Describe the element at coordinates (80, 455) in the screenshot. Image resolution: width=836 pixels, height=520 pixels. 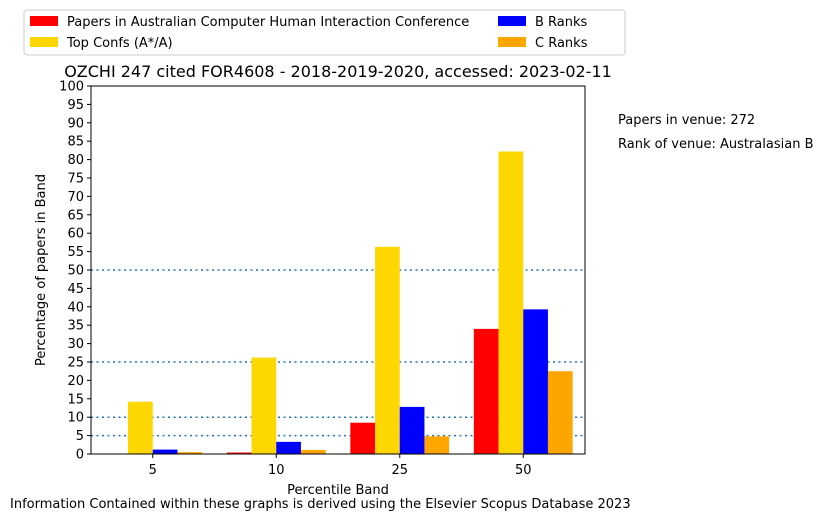
I see `y-tick-label: 0` at that location.